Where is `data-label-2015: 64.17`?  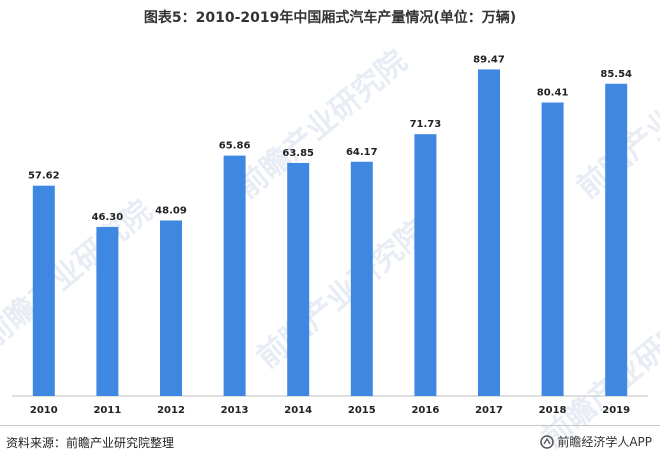
data-label-2015: 64.17 is located at coordinates (362, 152).